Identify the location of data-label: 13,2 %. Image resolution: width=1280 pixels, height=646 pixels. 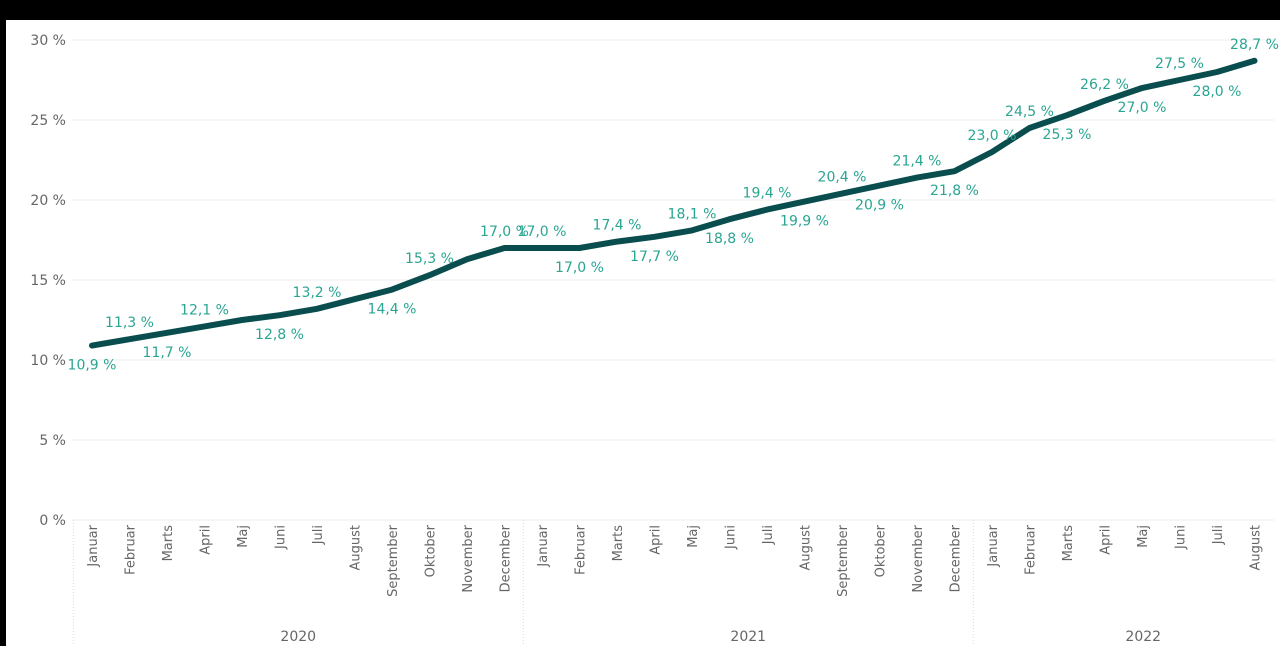
(317, 293).